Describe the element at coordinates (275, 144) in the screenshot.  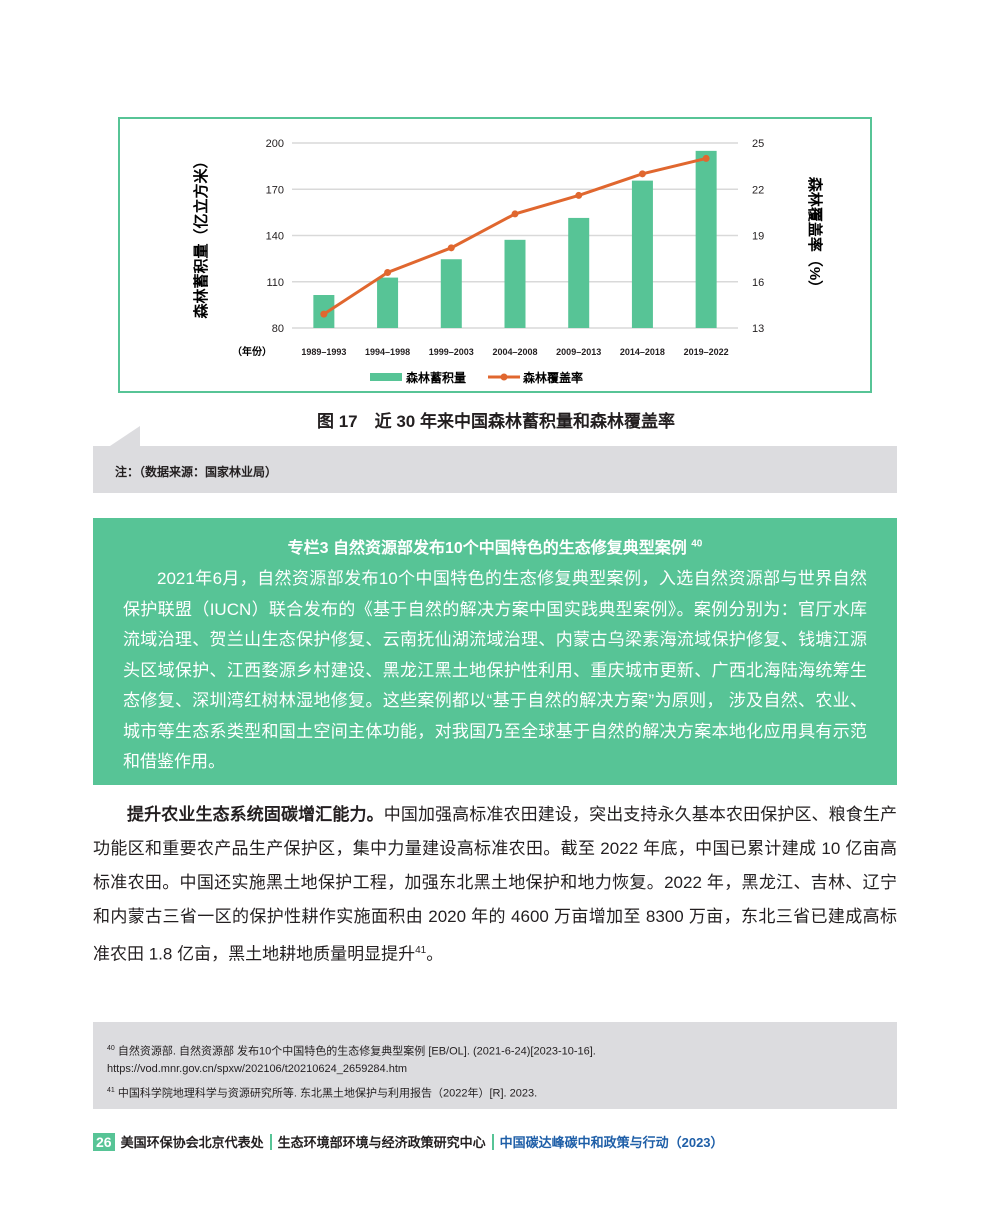
I see `y-tick-label: 200` at that location.